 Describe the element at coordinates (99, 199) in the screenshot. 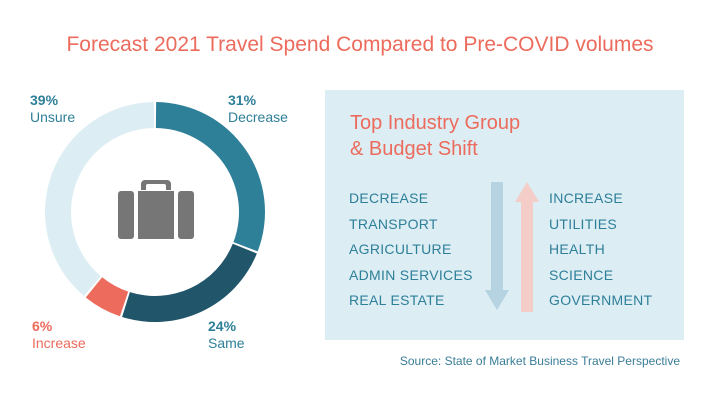

I see `slice-unsure` at that location.